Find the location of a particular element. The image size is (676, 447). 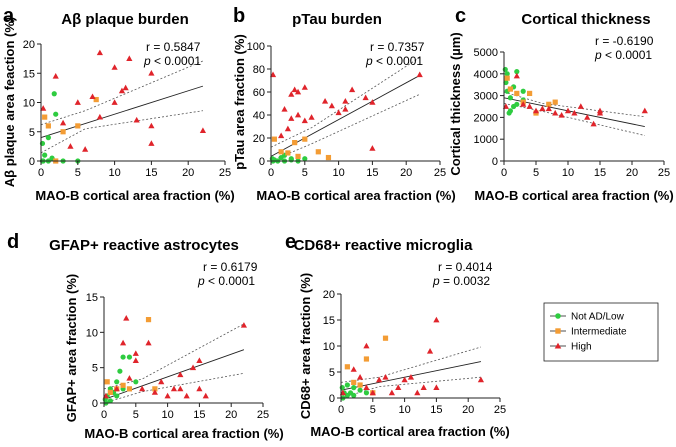

y-tick-label: 4000 is located at coordinates (486, 75).